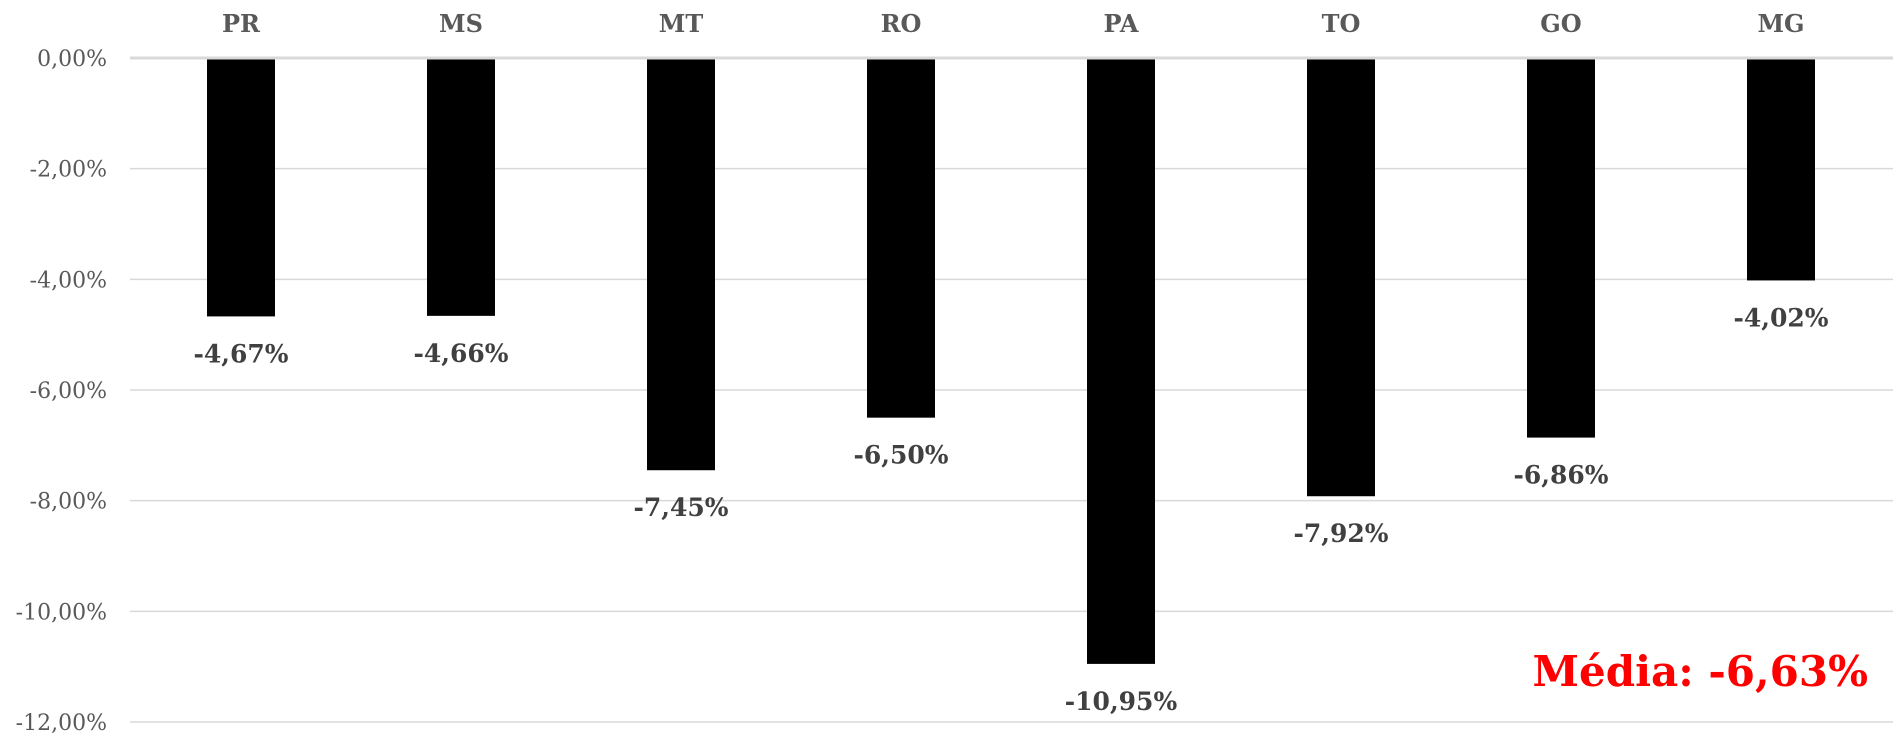 The image size is (1893, 733). Describe the element at coordinates (68, 280) in the screenshot. I see `y-tick-label: -4,00%` at that location.